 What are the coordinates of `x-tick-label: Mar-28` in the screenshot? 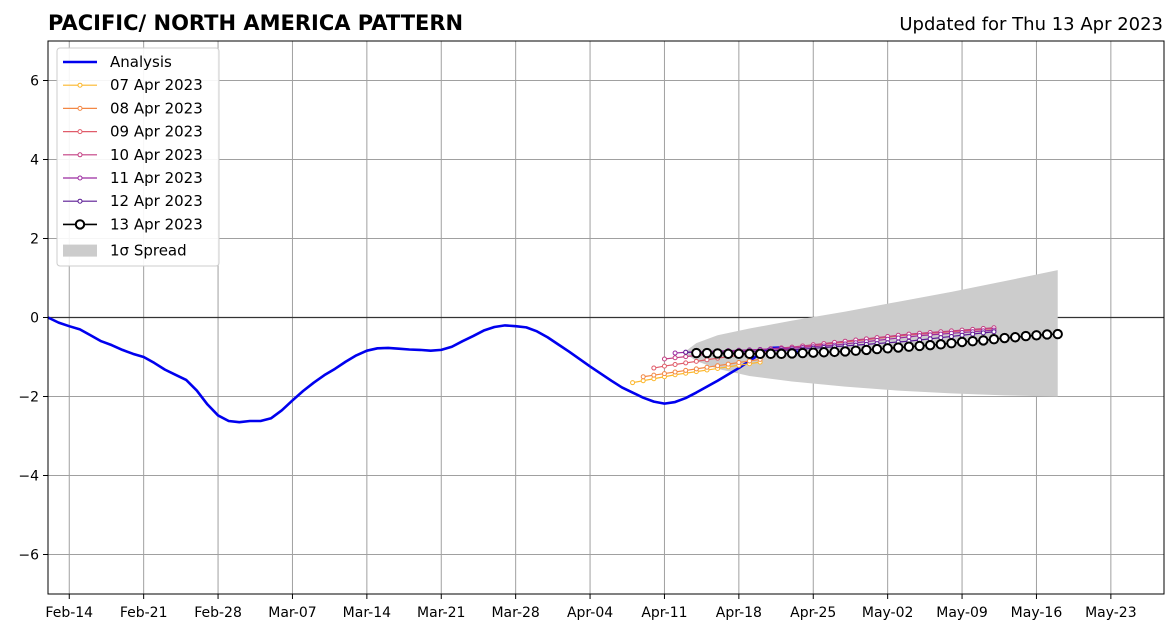 It's located at (515, 613).